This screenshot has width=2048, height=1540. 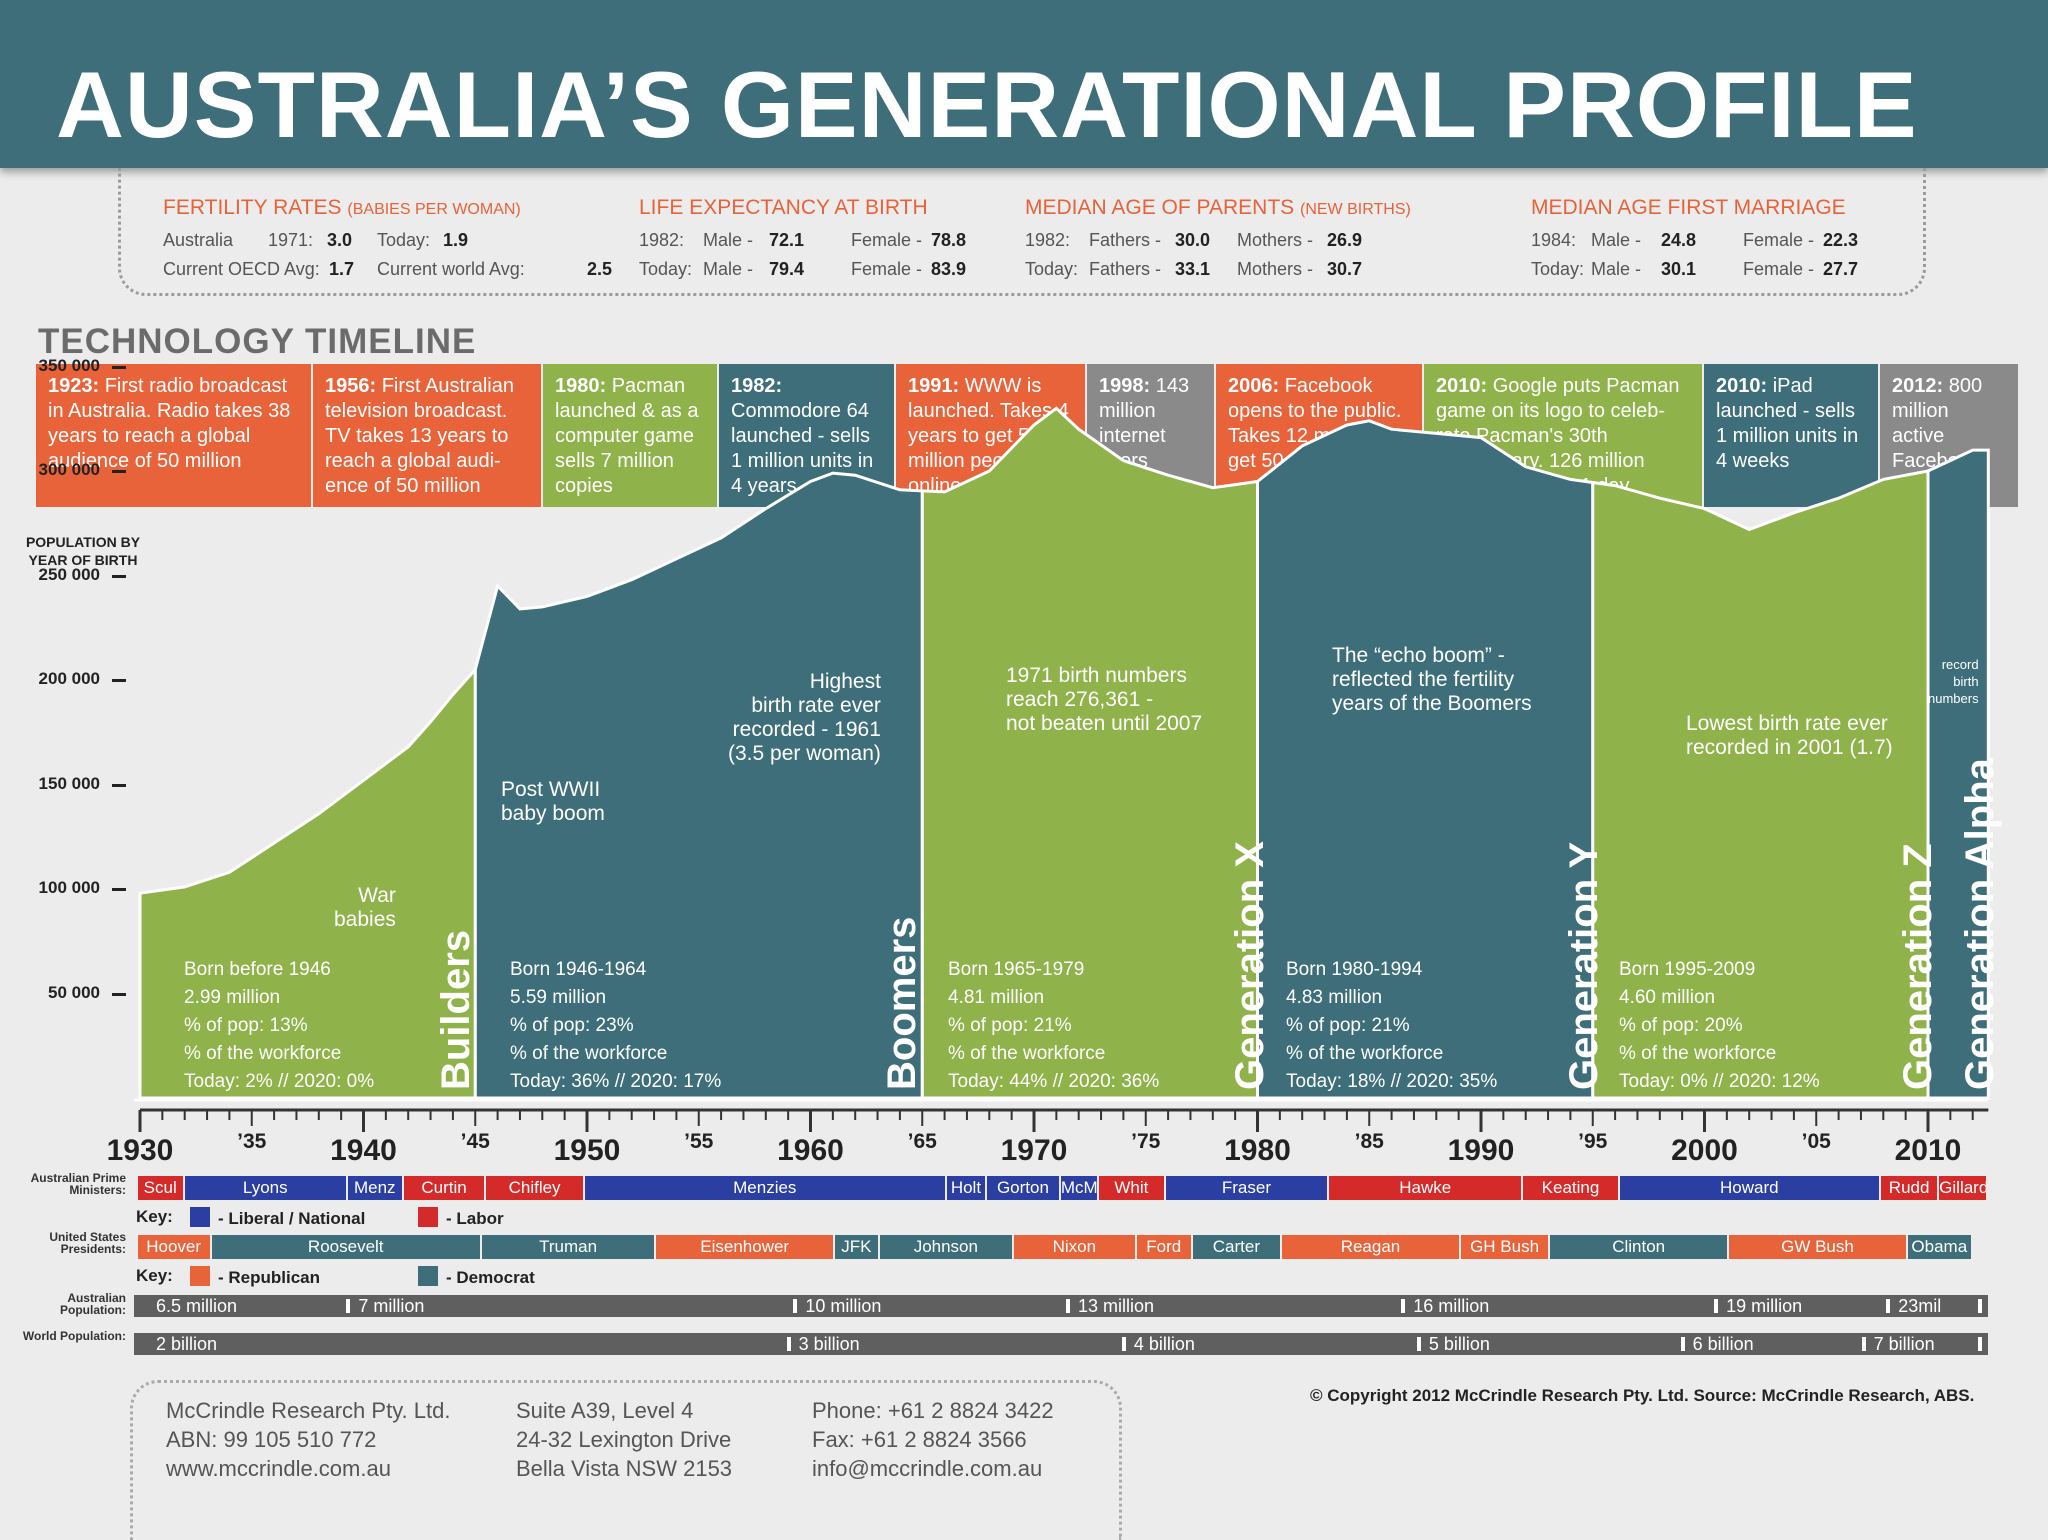 What do you see at coordinates (829, 1344) in the screenshot?
I see `world_population-marker-label: 3 billion` at bounding box center [829, 1344].